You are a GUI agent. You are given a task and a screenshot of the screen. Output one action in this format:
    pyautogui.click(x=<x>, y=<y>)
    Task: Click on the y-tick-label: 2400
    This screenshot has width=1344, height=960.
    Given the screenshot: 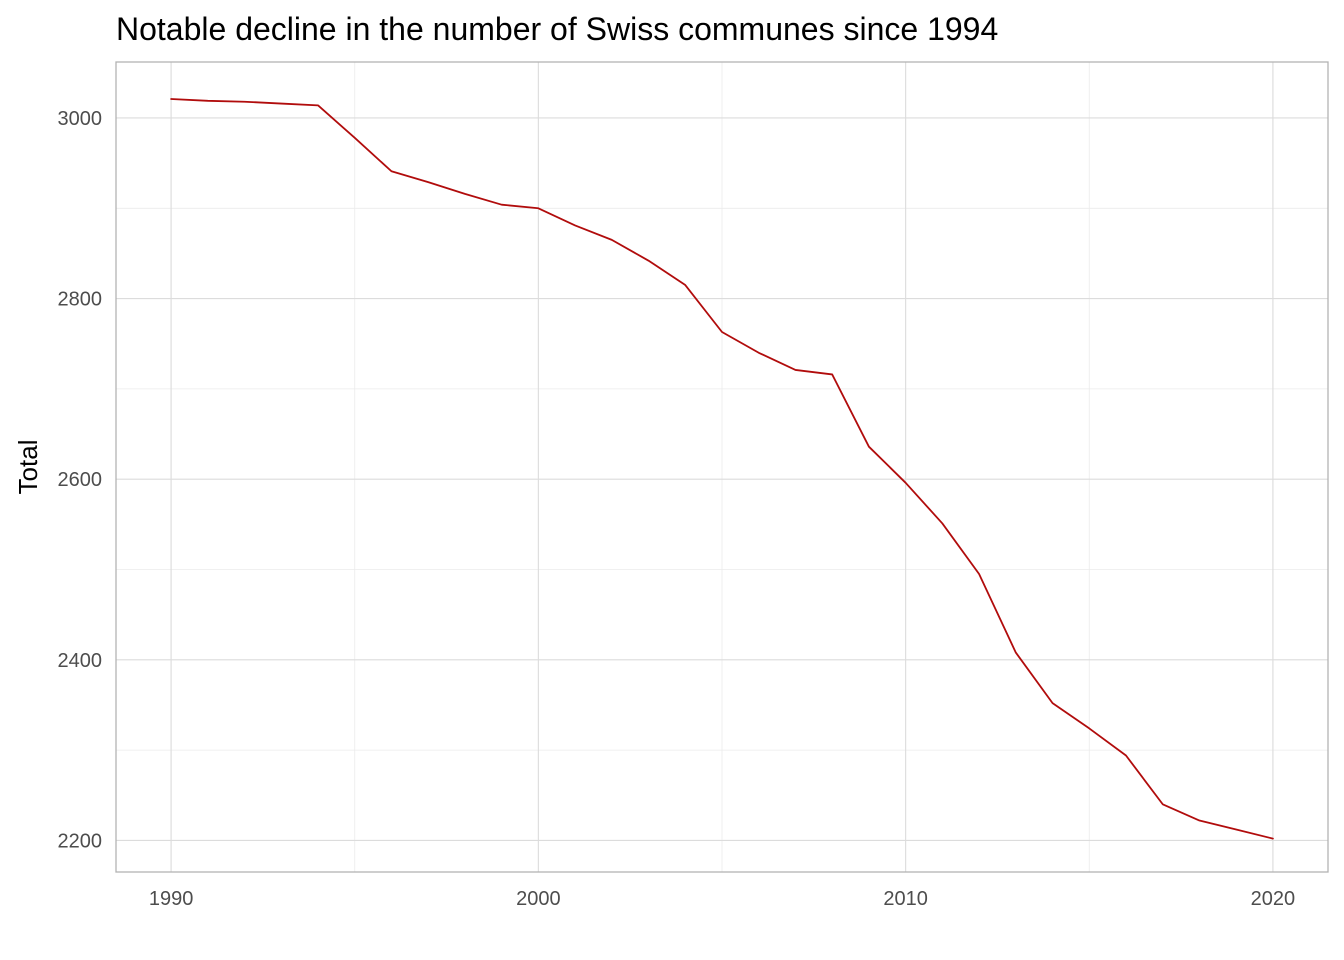 What is the action you would take?
    pyautogui.click(x=80, y=661)
    